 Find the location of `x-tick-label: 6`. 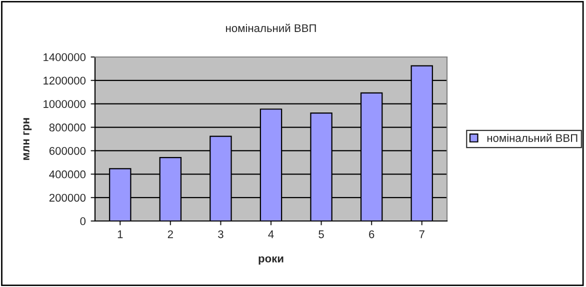

x-tick-label: 6 is located at coordinates (371, 234).